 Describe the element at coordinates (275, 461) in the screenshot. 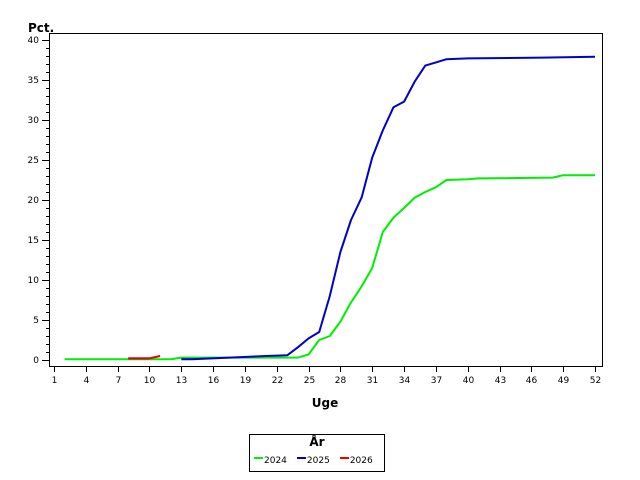

I see `legend-label-2024: 2024` at that location.